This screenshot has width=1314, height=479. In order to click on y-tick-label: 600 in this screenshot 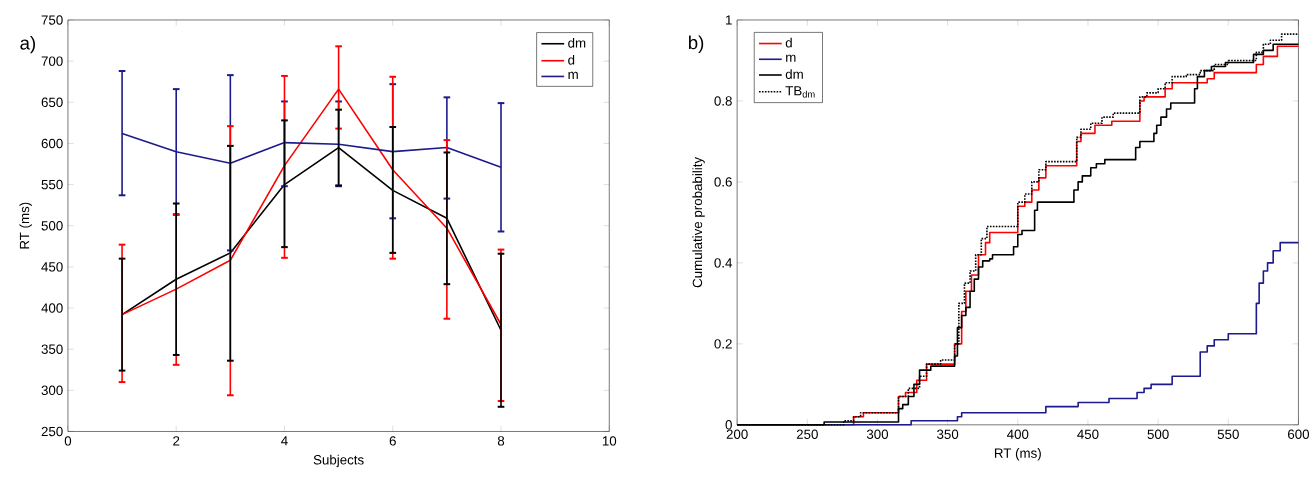, I will do `click(52, 143)`.